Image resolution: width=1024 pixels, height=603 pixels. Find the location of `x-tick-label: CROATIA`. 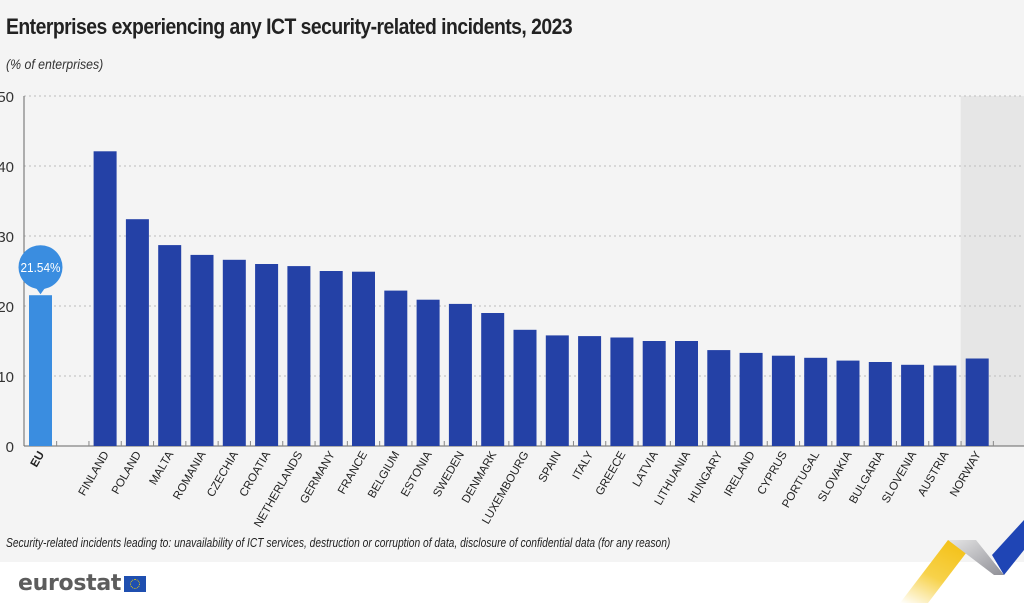

x-tick-label: CROATIA is located at coordinates (256, 474).